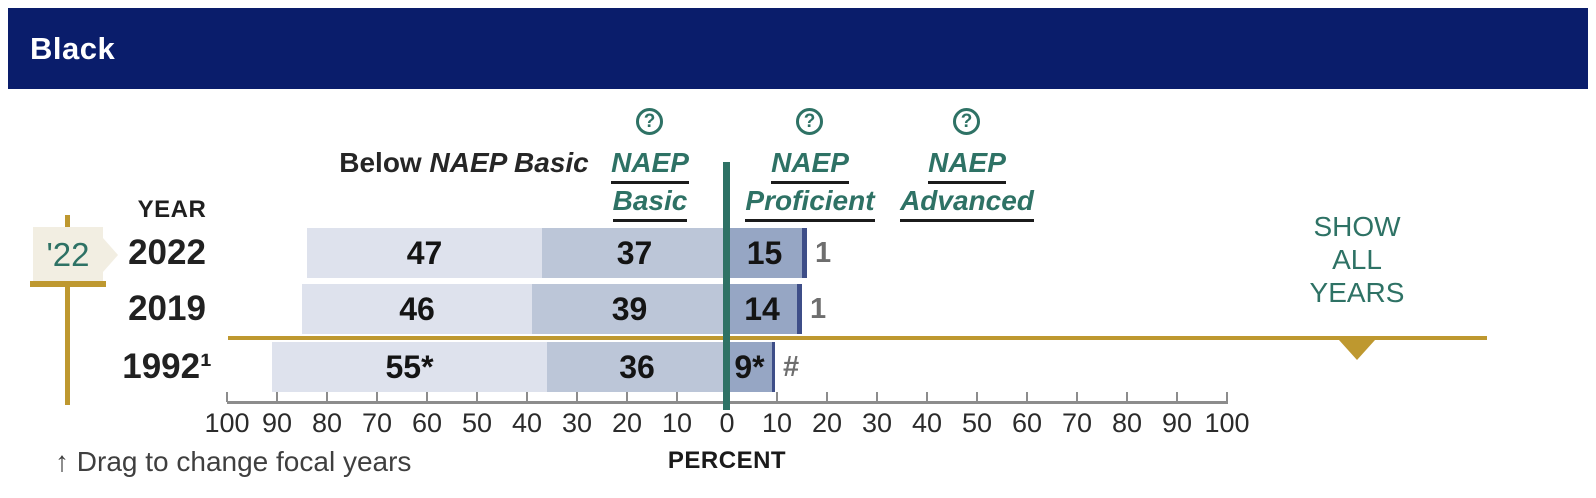 This screenshot has height=498, width=1596. What do you see at coordinates (172, 209) in the screenshot?
I see `year-column-header: YEAR` at bounding box center [172, 209].